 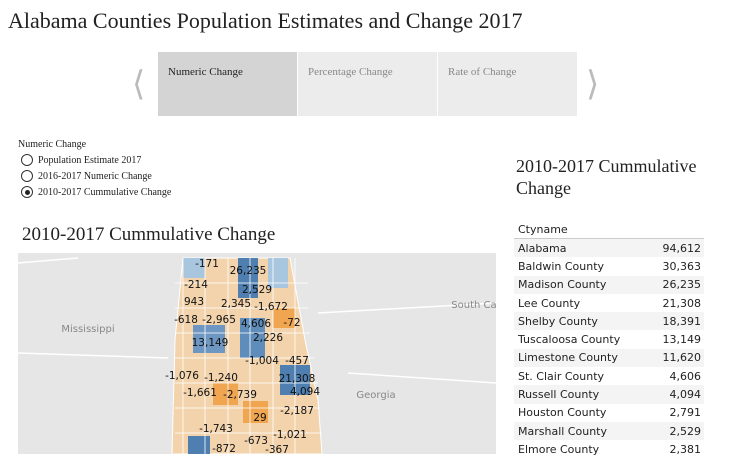 What do you see at coordinates (569, 340) in the screenshot?
I see `name-cell: Tuscaloosa County` at bounding box center [569, 340].